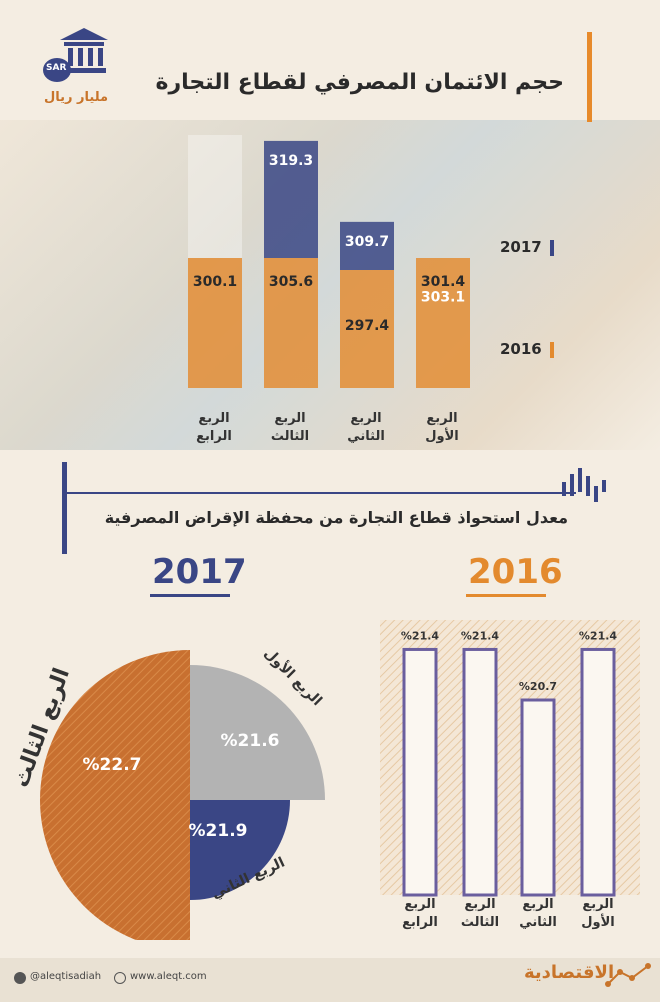 The image size is (660, 1002). I want to click on q3-category-label: الربع الثالث, so click(290, 427).